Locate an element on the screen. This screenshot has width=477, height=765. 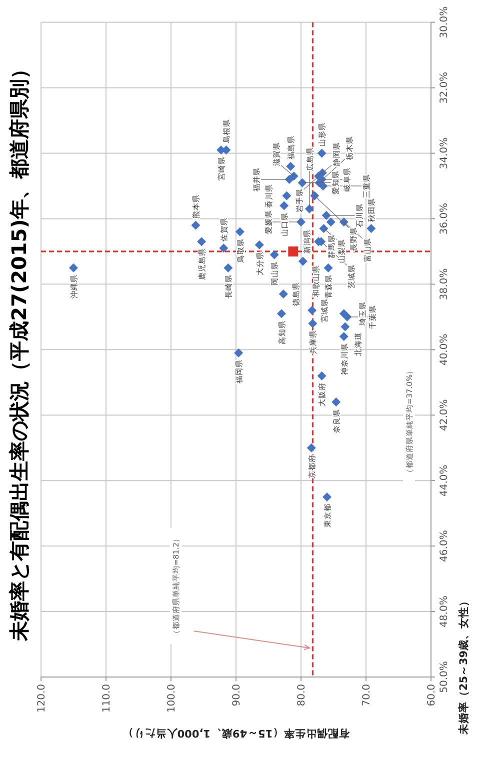
y-tick-label: 46.0% is located at coordinates (444, 546).